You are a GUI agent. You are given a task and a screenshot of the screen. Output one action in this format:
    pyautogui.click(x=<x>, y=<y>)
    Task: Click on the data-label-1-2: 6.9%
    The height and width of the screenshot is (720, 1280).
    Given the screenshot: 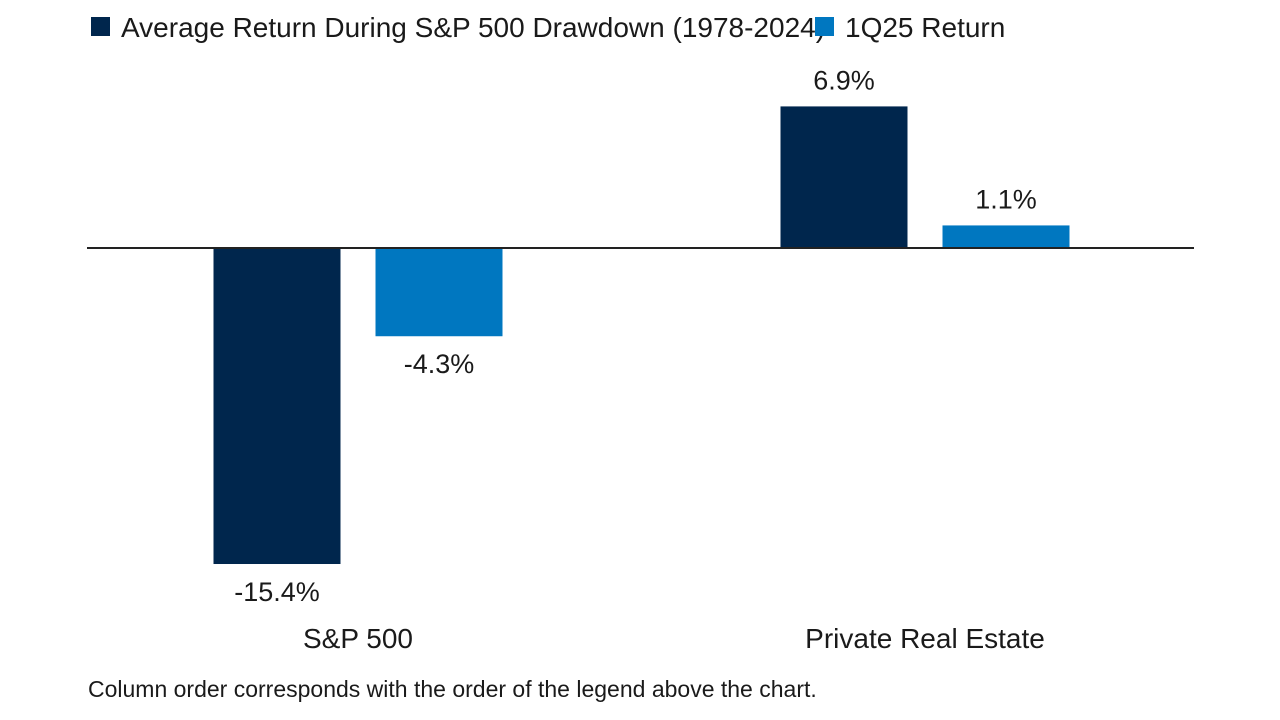 What is the action you would take?
    pyautogui.click(x=844, y=80)
    